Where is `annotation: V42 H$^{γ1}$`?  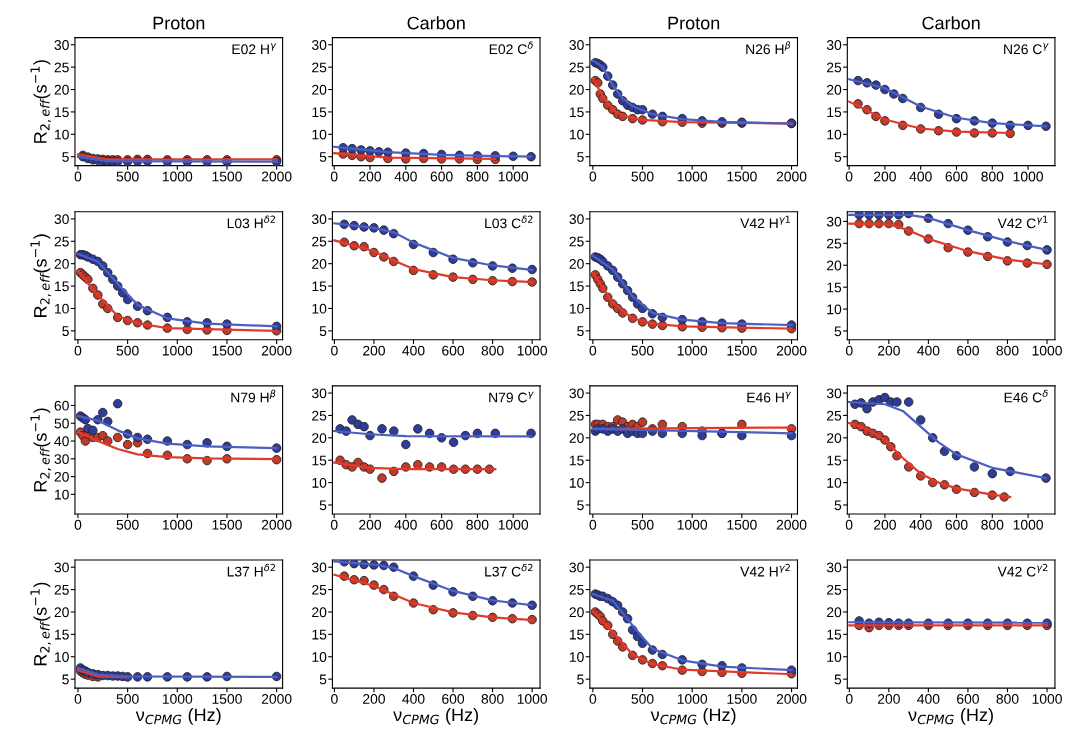 annotation: V42 H$^{γ1}$ is located at coordinates (765, 222).